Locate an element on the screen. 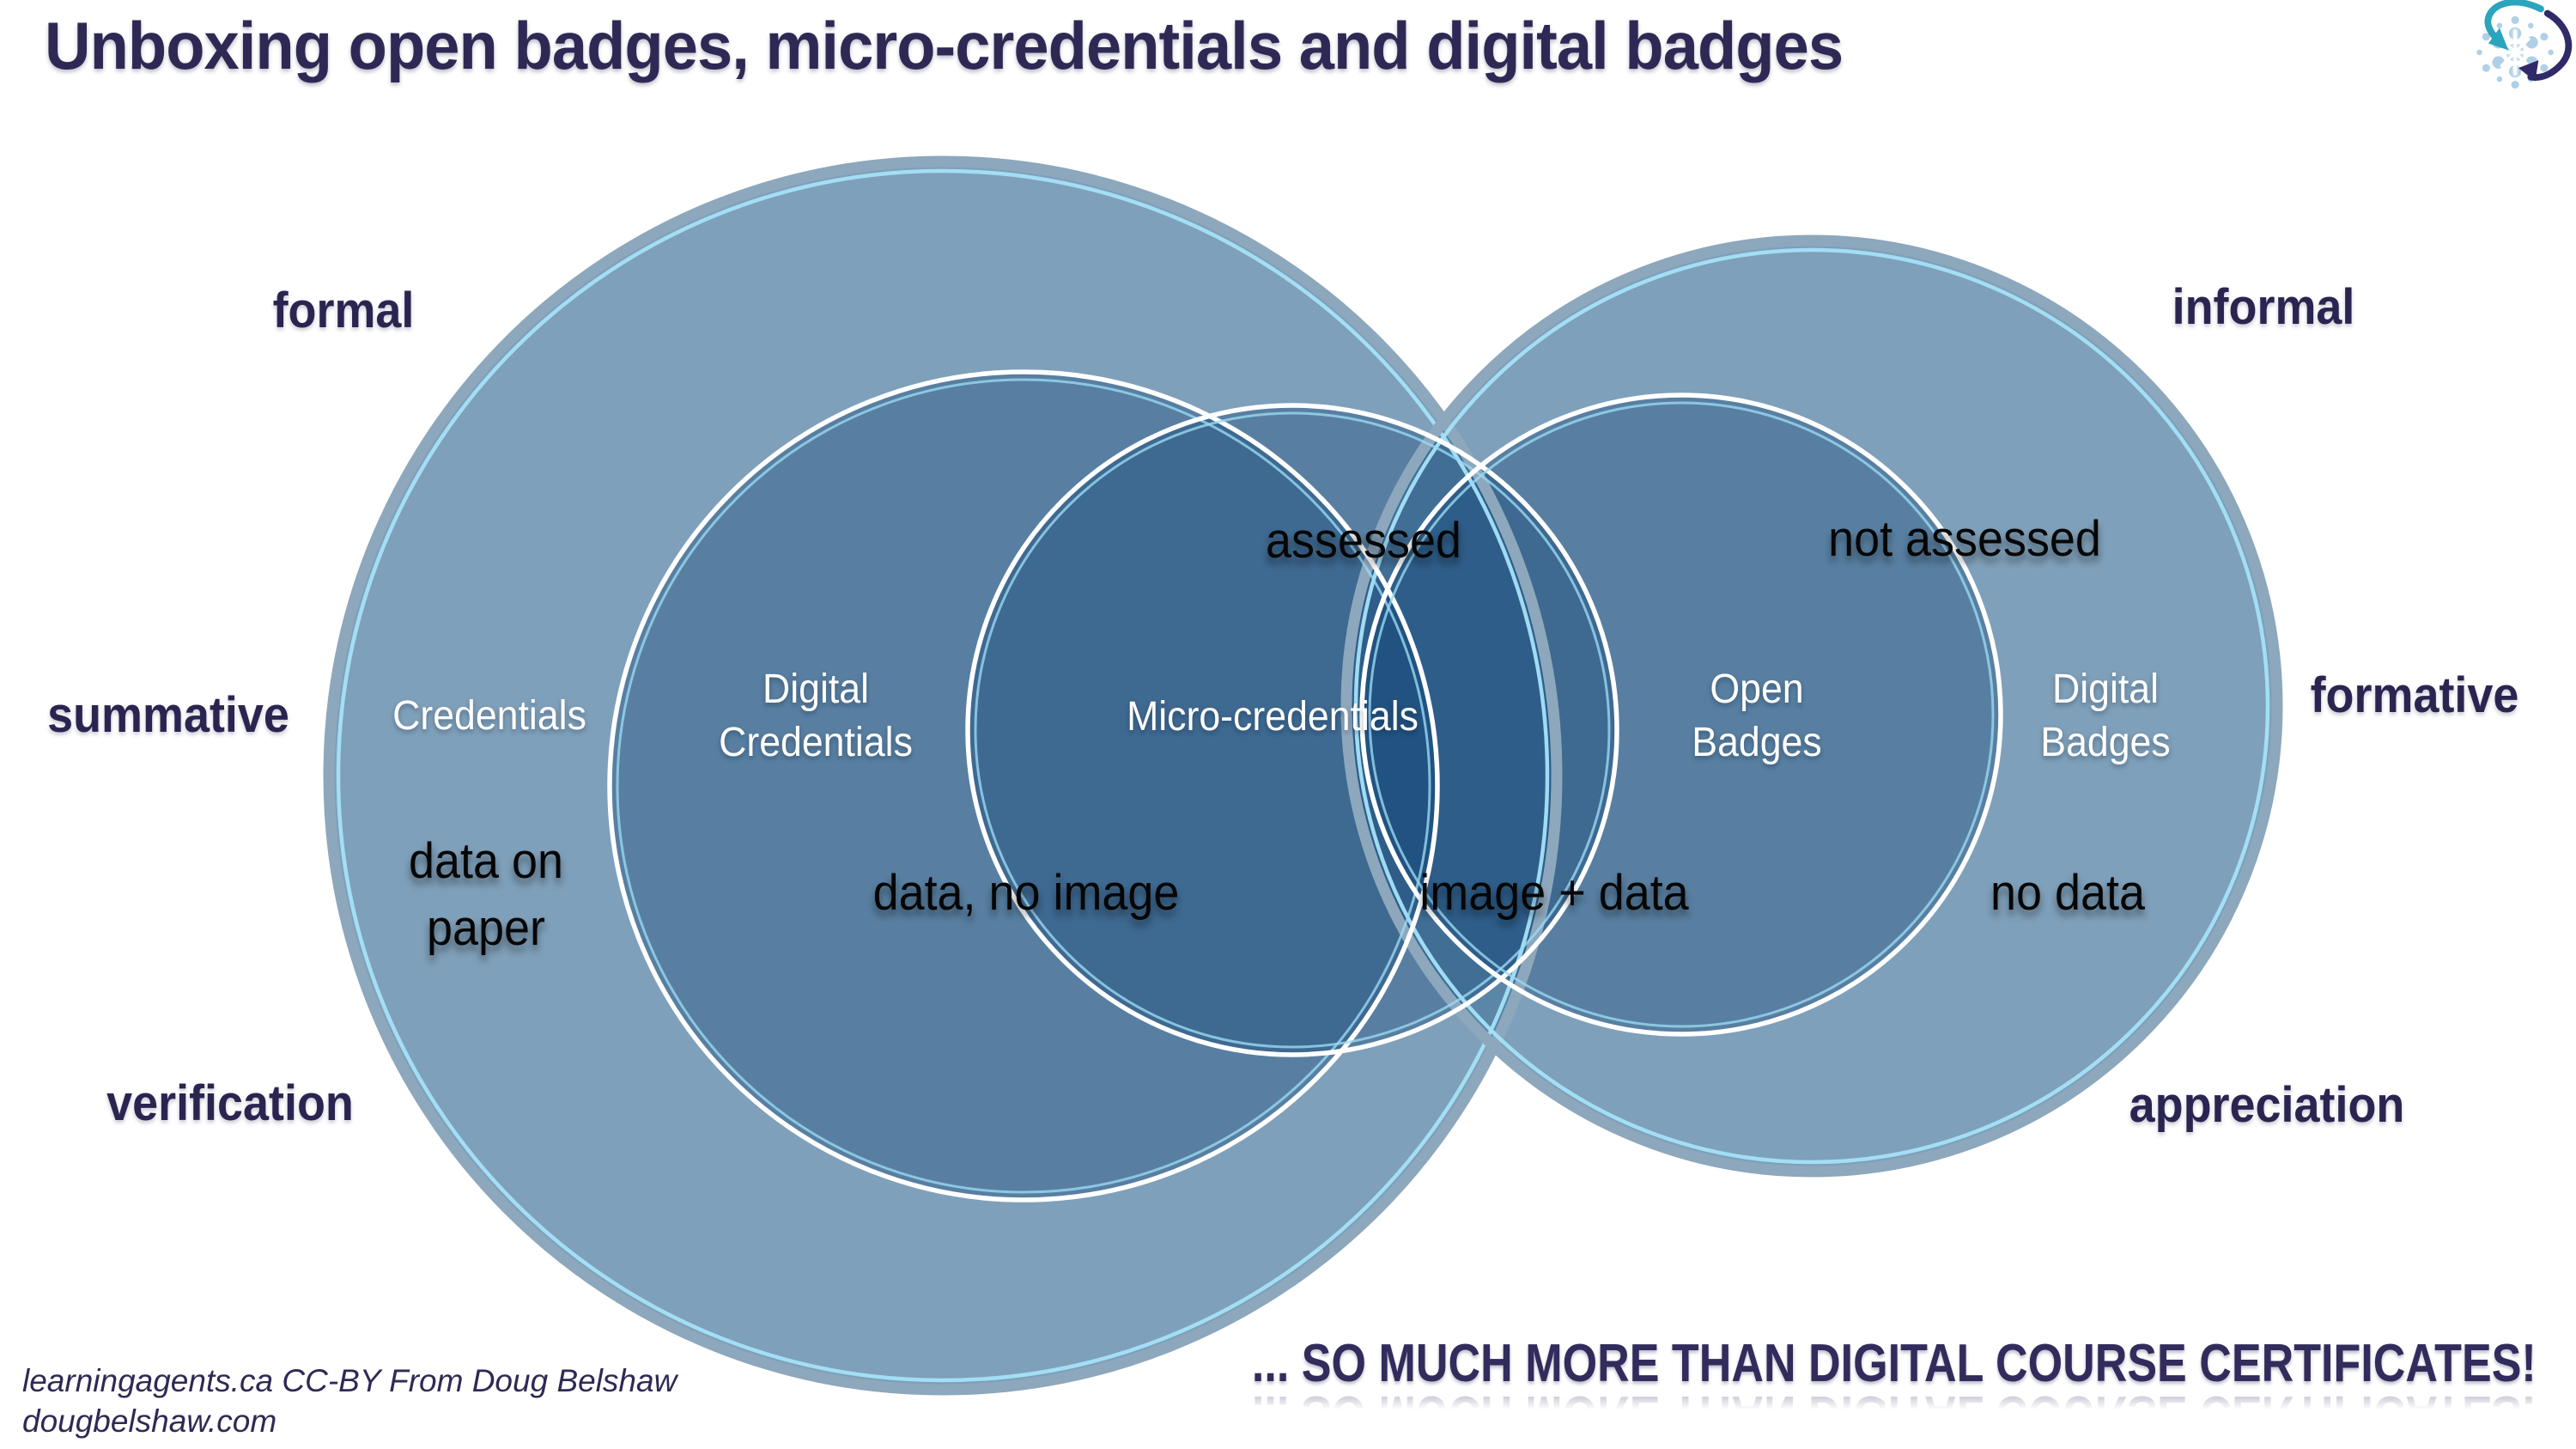 The image size is (2576, 1449). logo-star-sparkle is located at coordinates (2515, 52).